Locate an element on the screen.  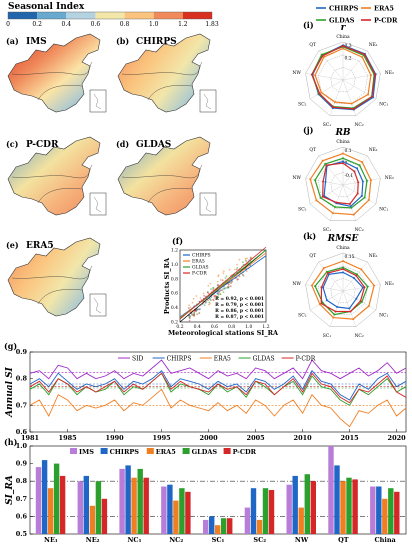
scatter-x-tick: 0.4 is located at coordinates (197, 327).